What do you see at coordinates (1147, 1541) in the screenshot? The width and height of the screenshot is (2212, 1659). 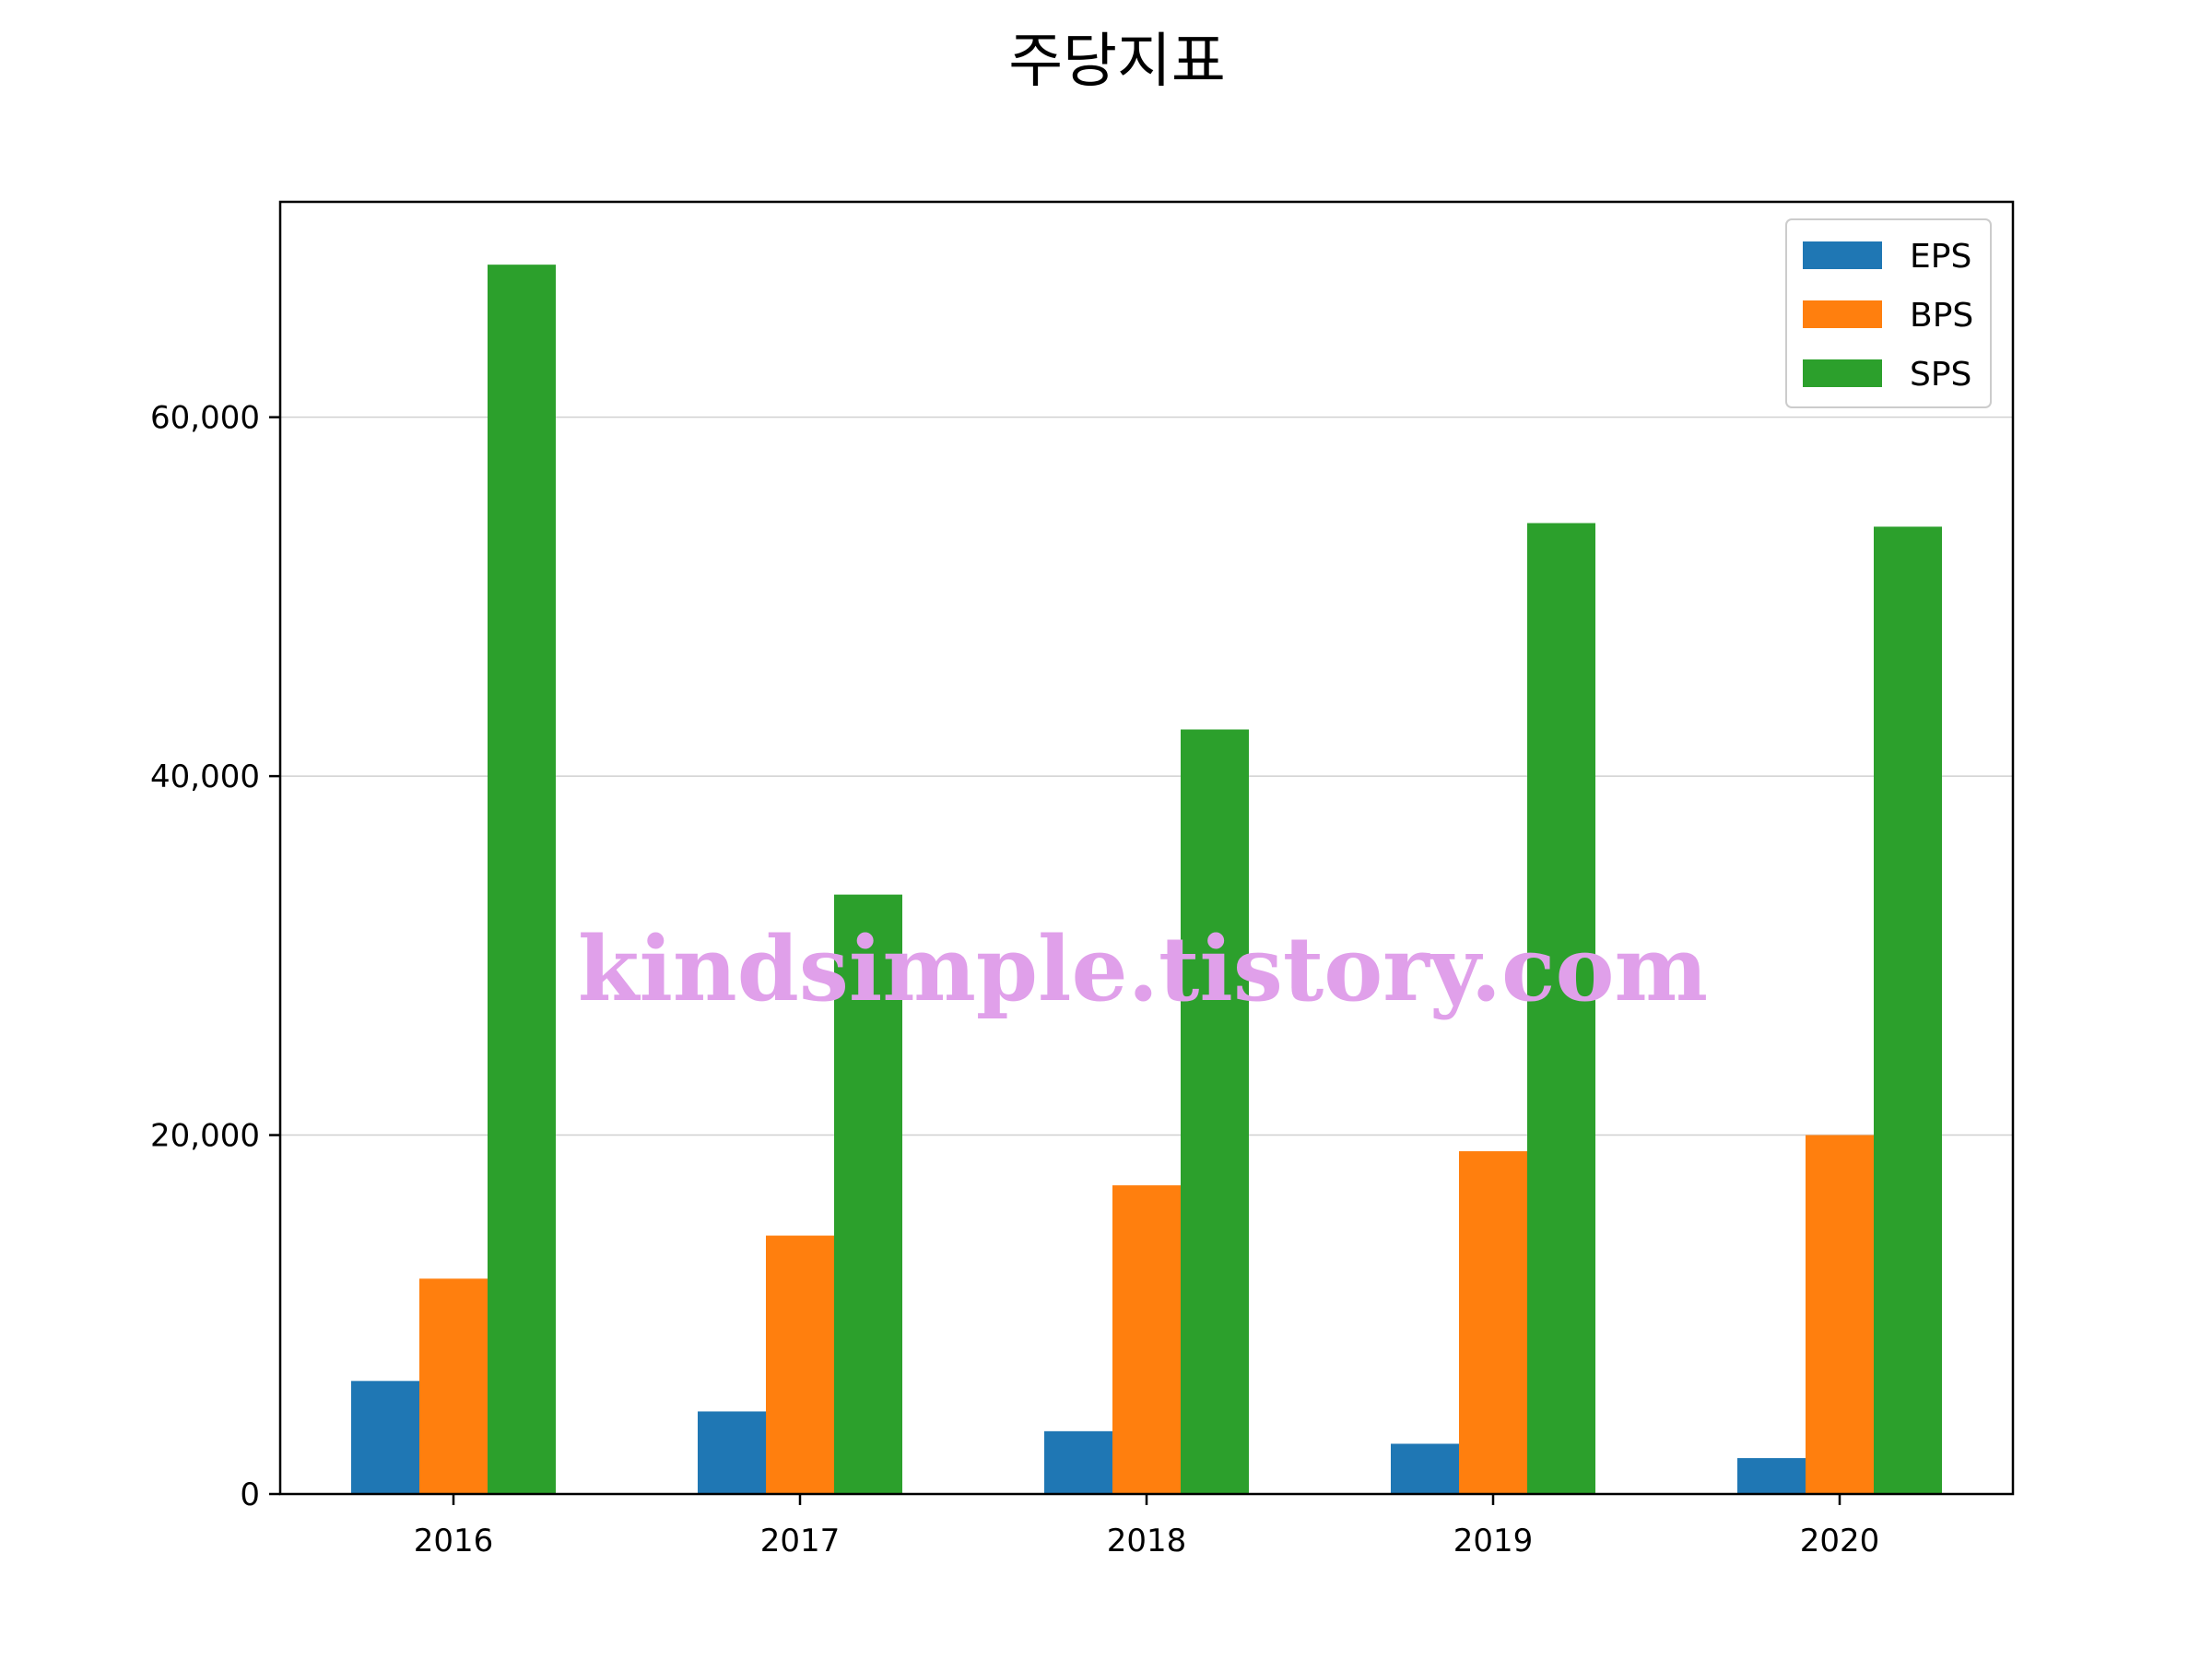 I see `x-tick-label: 2018` at bounding box center [1147, 1541].